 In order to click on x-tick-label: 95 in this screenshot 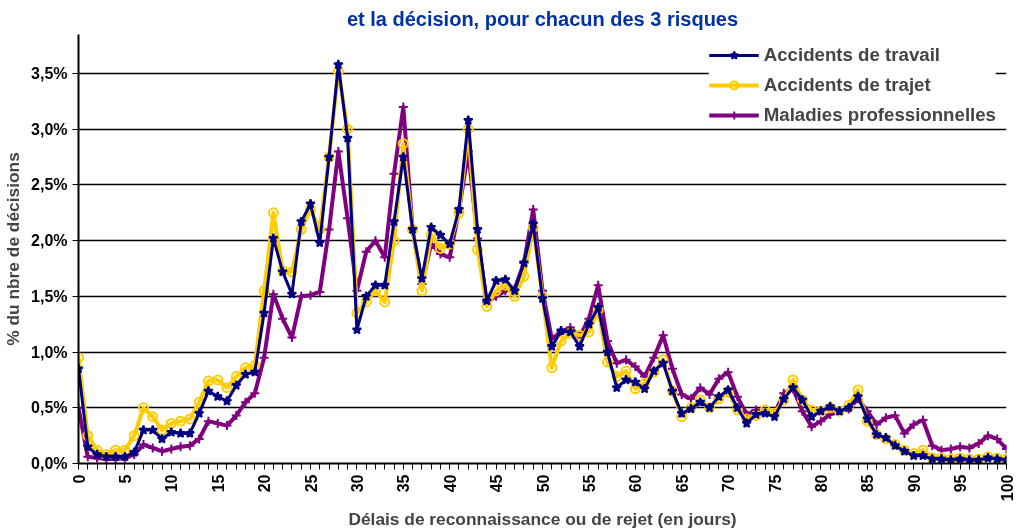, I will do `click(961, 483)`.